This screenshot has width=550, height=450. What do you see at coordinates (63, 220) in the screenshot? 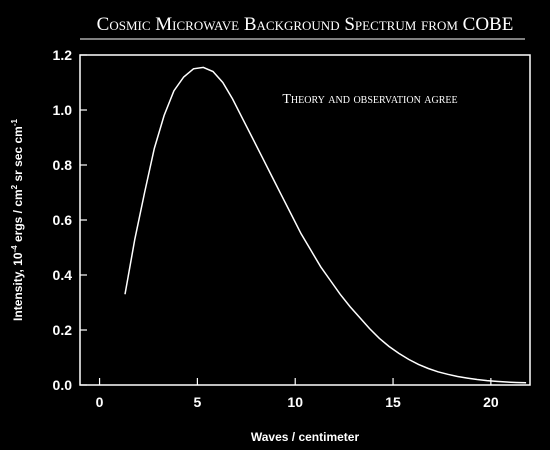
I see `y-tick-label: 0.6` at bounding box center [63, 220].